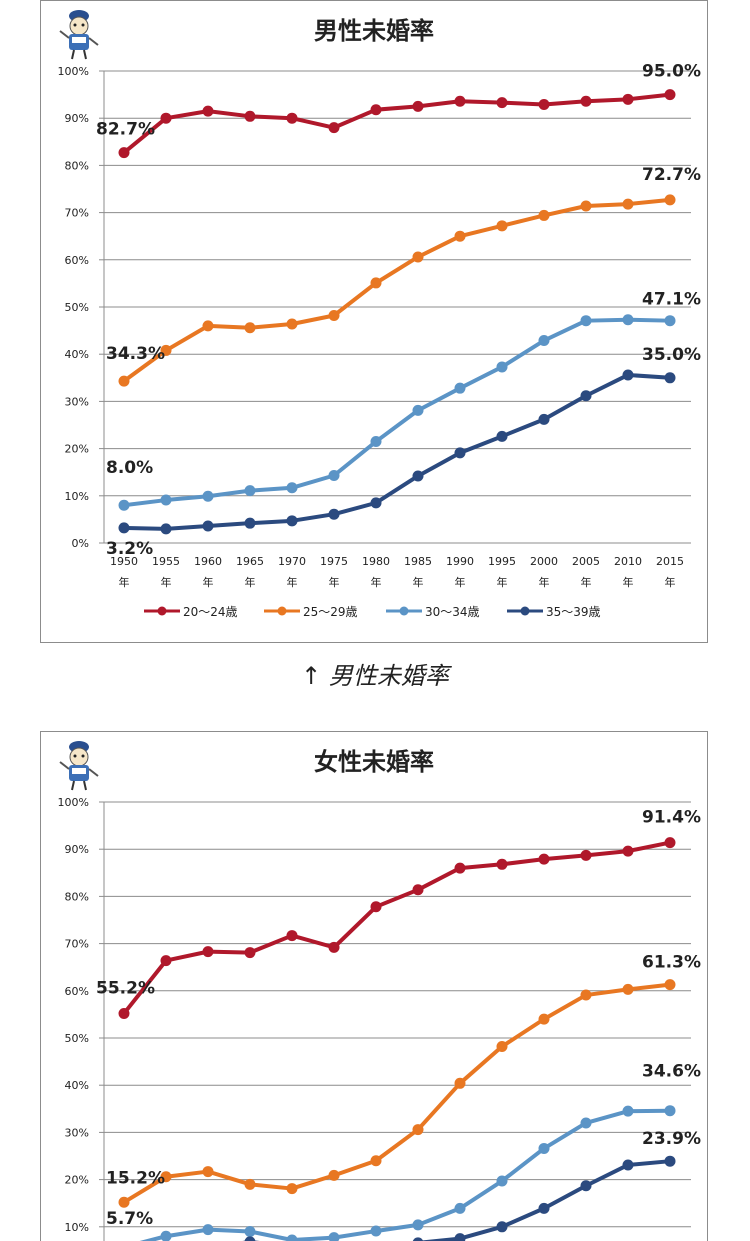 This screenshot has height=1241, width=750. I want to click on y-tick-label: 90%, so click(77, 118).